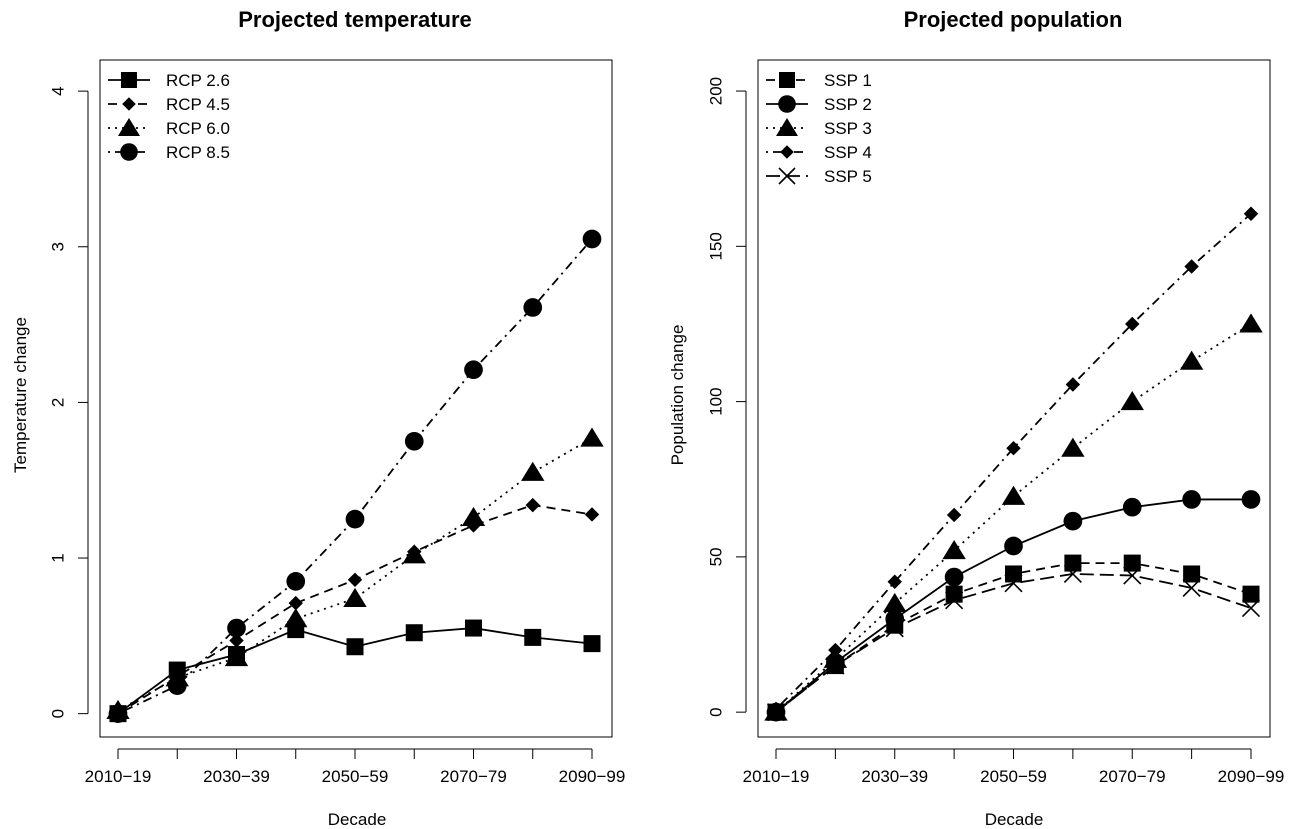 The width and height of the screenshot is (1300, 829). What do you see at coordinates (198, 104) in the screenshot?
I see `legend-label: RCP 4.5` at bounding box center [198, 104].